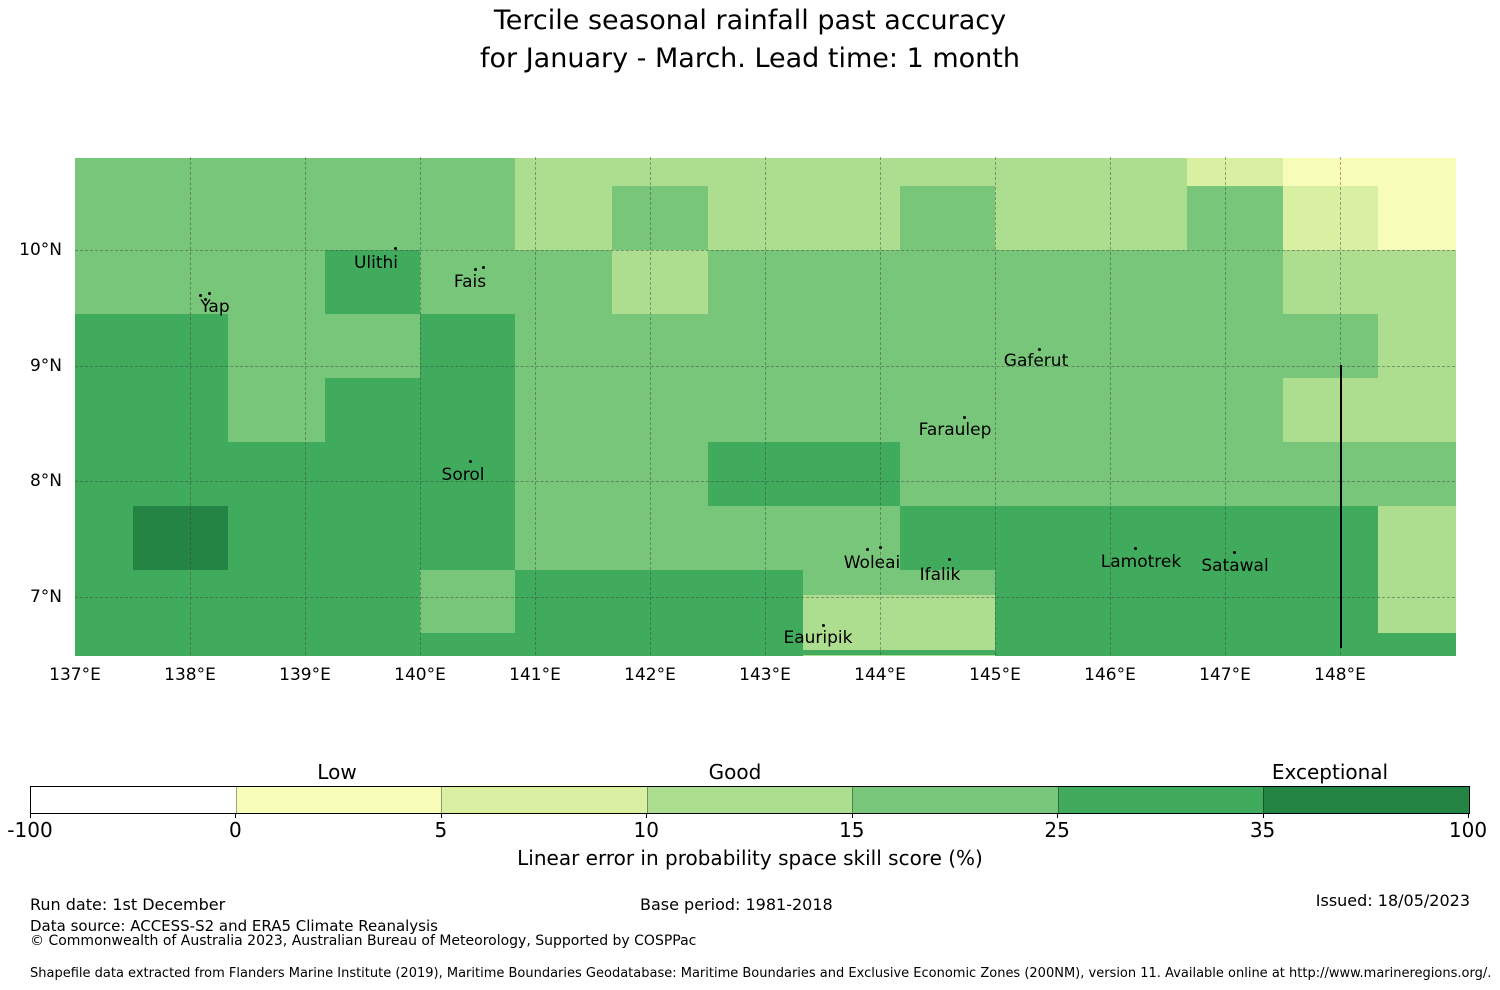  Describe the element at coordinates (765, 366) in the screenshot. I see `gridline-parallel` at that location.